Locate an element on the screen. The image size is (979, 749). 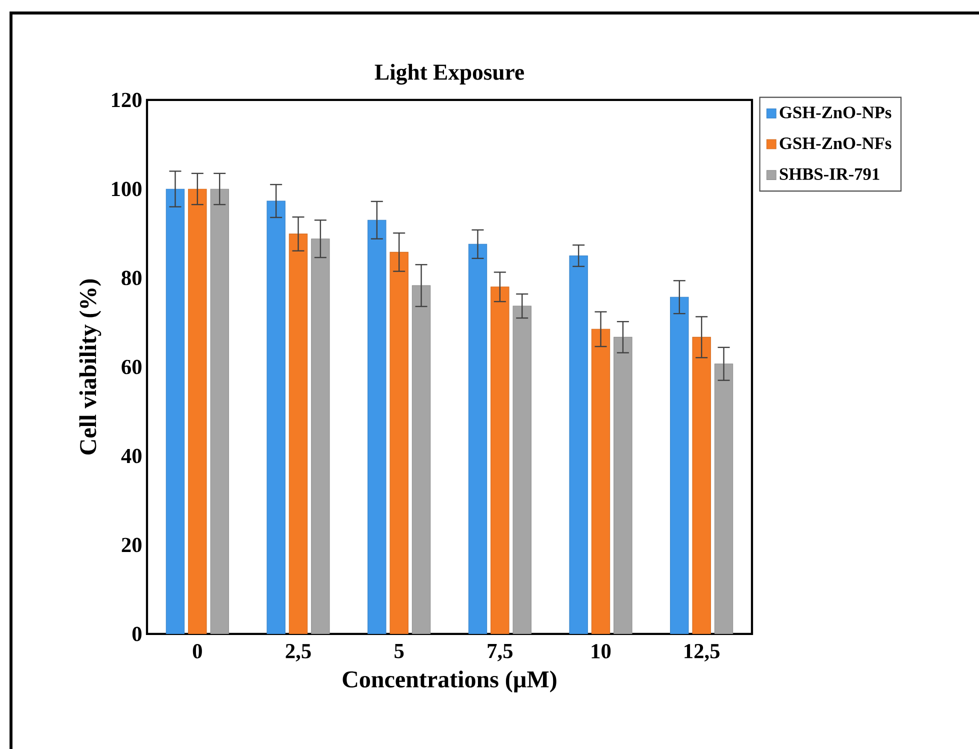
y-tick-label: 40 is located at coordinates (131, 456).